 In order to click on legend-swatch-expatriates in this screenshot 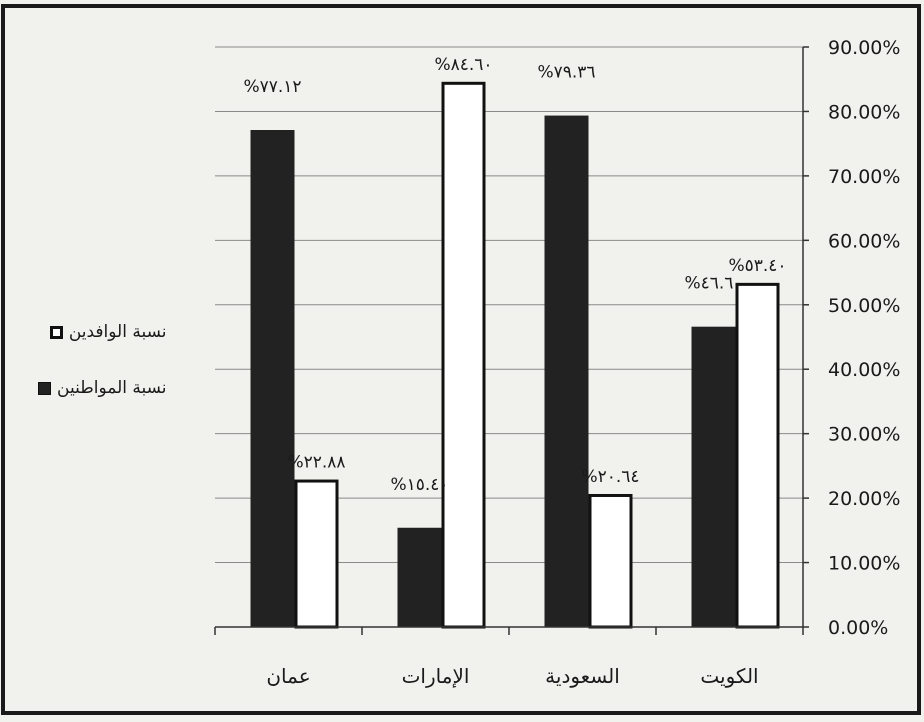, I will do `click(56, 332)`.